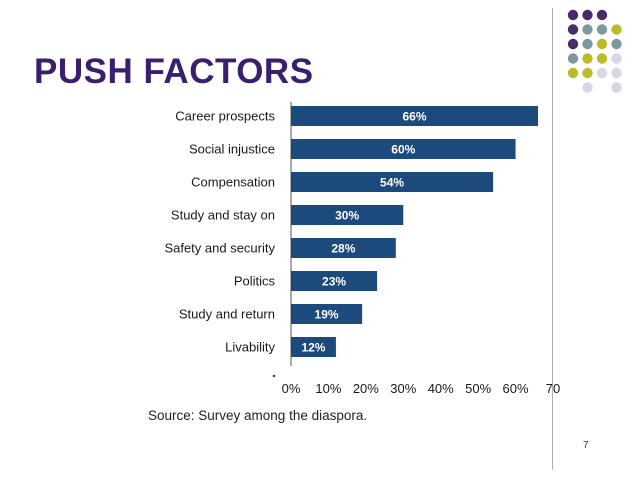 The height and width of the screenshot is (479, 638). What do you see at coordinates (441, 388) in the screenshot?
I see `x-tick-label: 40%` at bounding box center [441, 388].